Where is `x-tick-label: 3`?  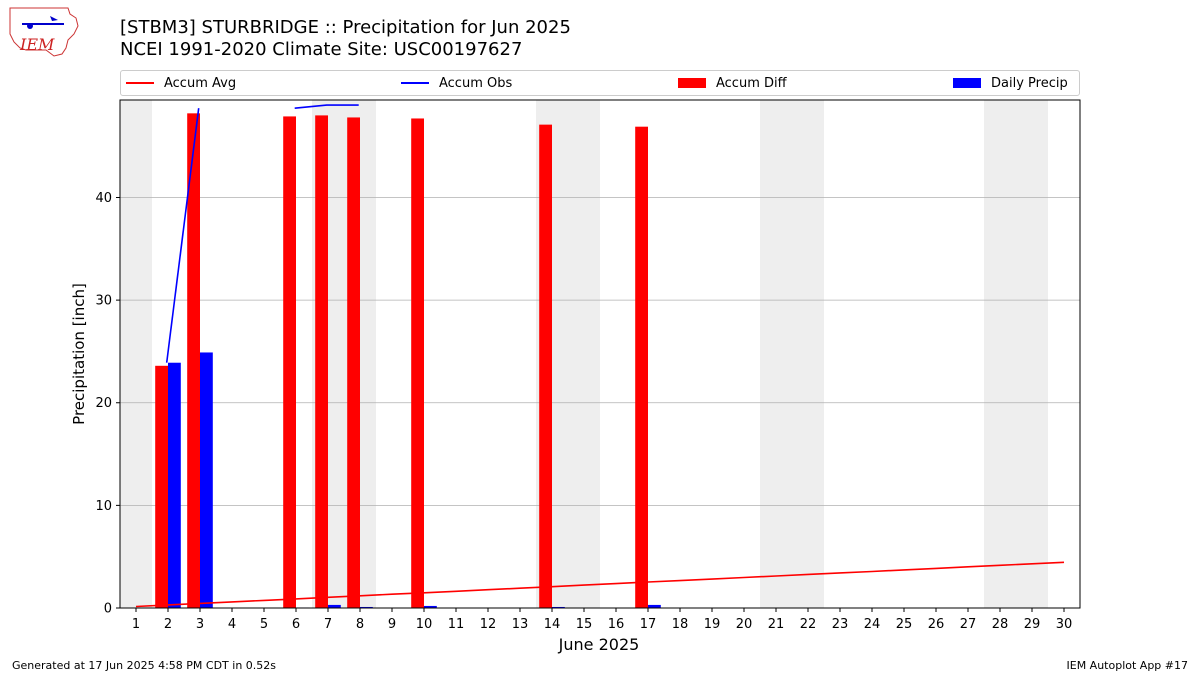 x-tick-label: 3 is located at coordinates (200, 624).